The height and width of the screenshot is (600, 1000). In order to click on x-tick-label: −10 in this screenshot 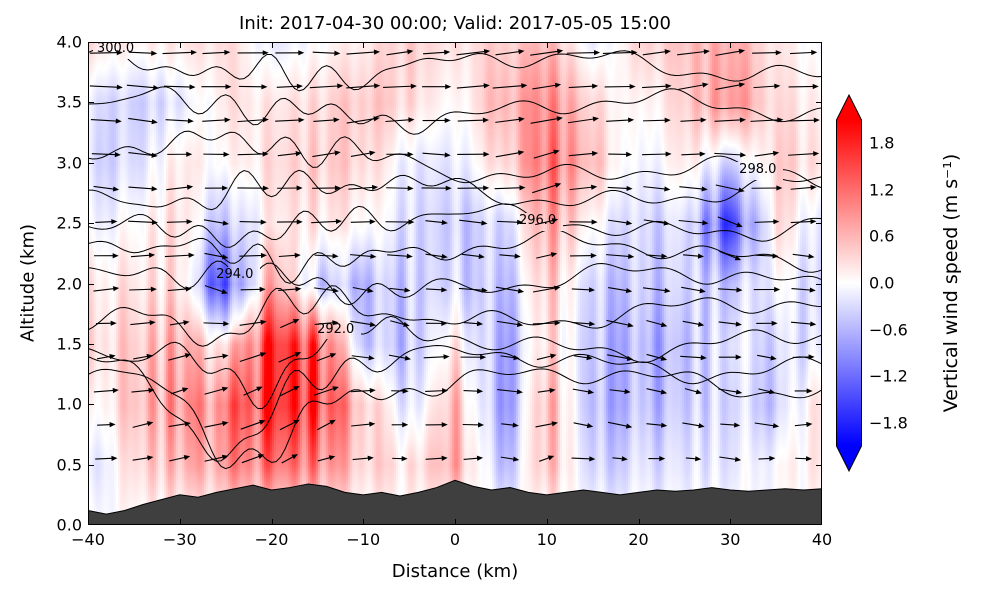, I will do `click(363, 539)`.